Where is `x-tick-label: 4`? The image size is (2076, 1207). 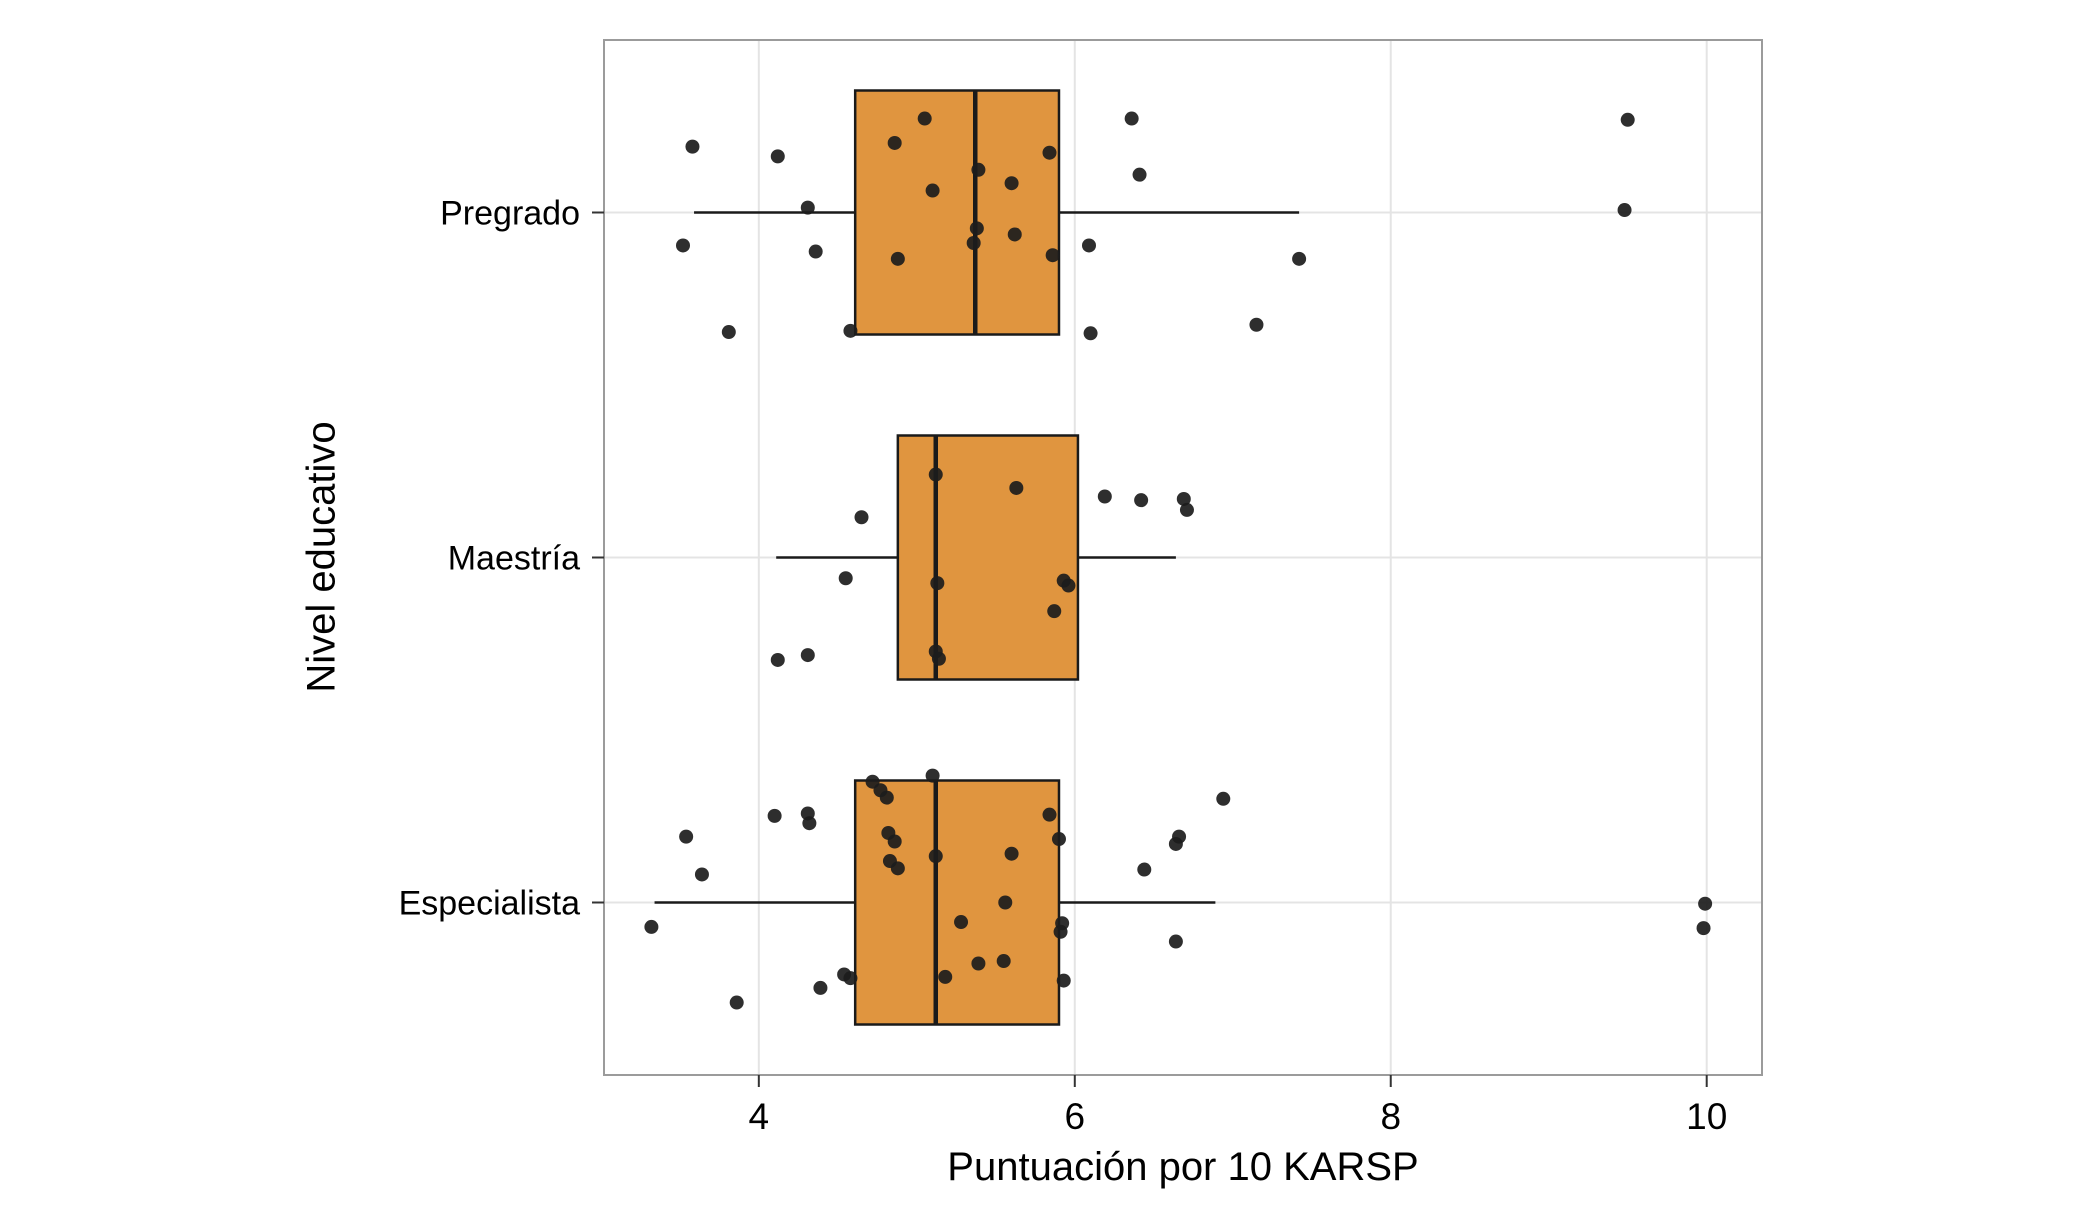 x-tick-label: 4 is located at coordinates (759, 1116).